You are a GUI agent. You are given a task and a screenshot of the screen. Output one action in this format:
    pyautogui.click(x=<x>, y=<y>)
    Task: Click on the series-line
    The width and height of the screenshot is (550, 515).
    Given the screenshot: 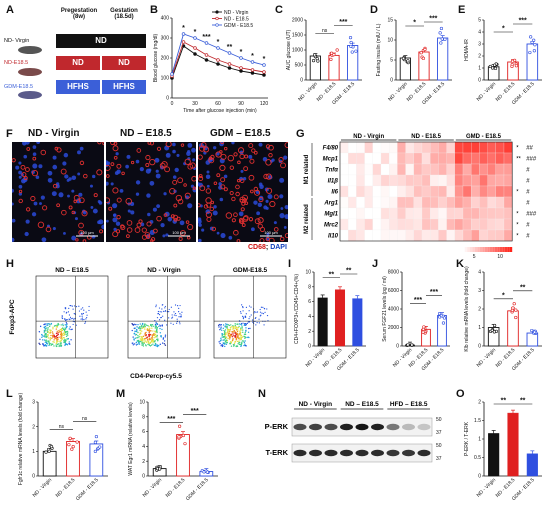 What is the action you would take?
    pyautogui.click(x=218, y=62)
    